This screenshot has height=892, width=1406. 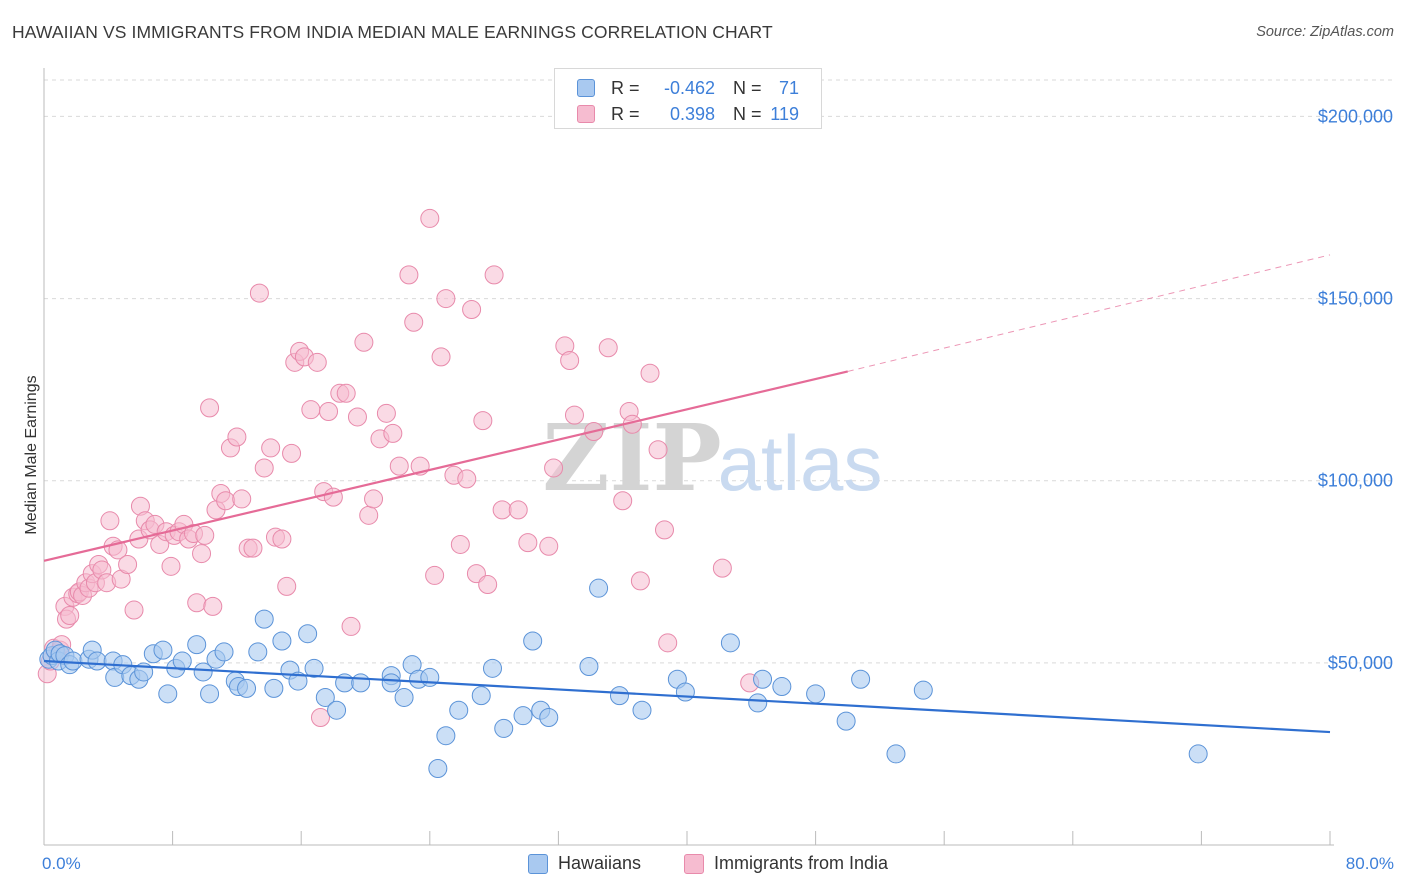 I want to click on india-trend-extension, so click(x=1089, y=313).